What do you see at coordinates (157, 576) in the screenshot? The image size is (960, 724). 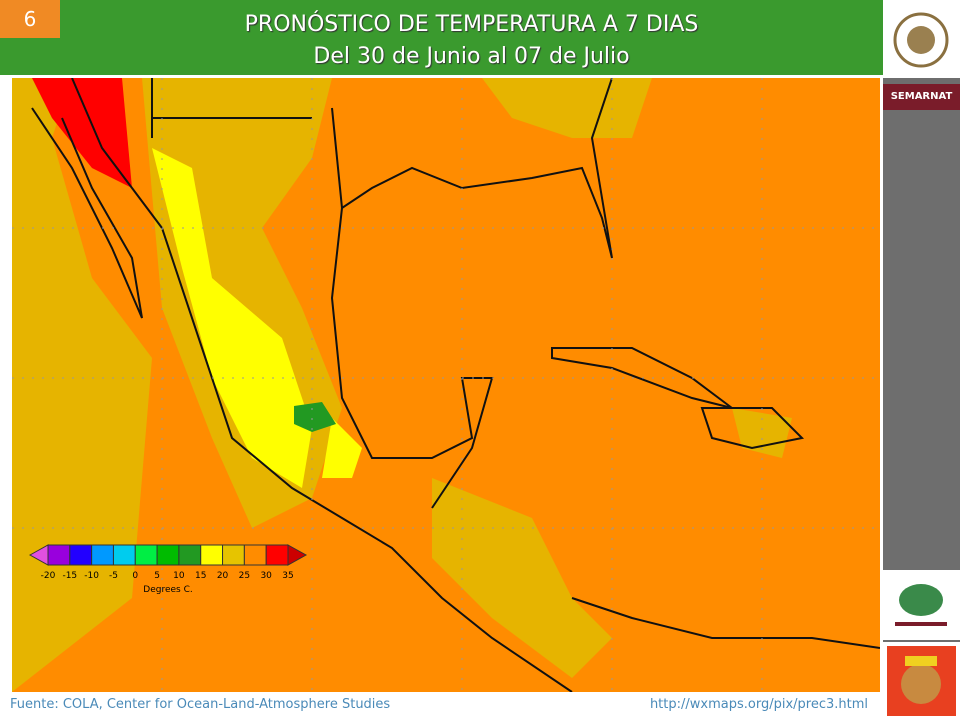 I see `legend-label: 5` at bounding box center [157, 576].